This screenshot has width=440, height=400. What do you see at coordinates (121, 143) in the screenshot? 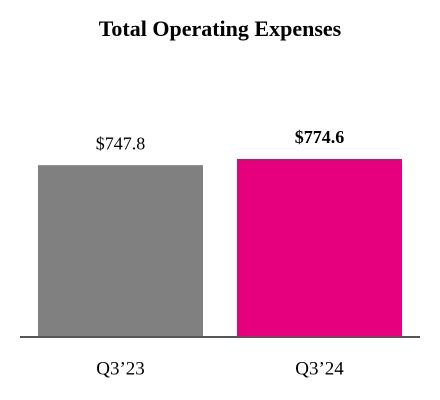
I see `value-label: $747.8` at bounding box center [121, 143].